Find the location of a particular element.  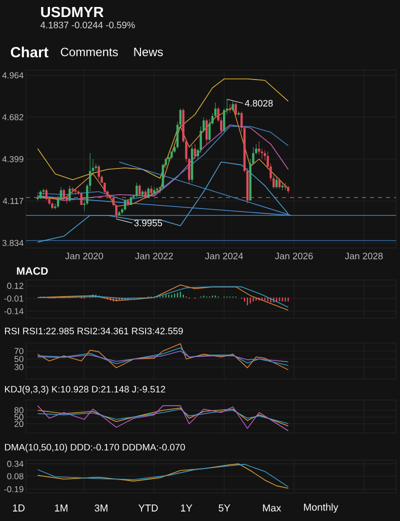

y-tick-label: 4.117 is located at coordinates (13, 201).